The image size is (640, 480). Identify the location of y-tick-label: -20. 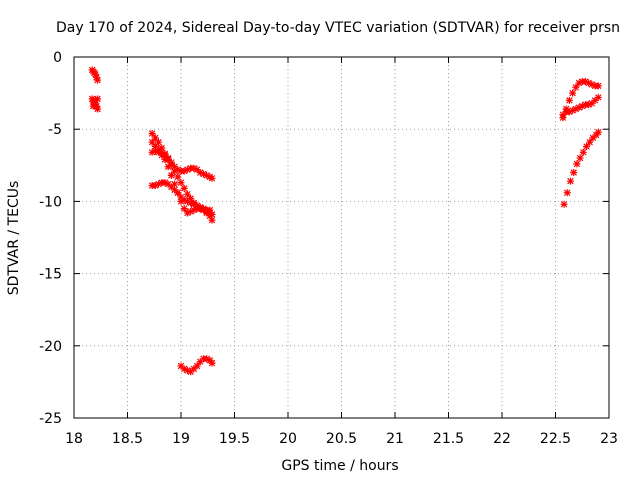
(50, 347).